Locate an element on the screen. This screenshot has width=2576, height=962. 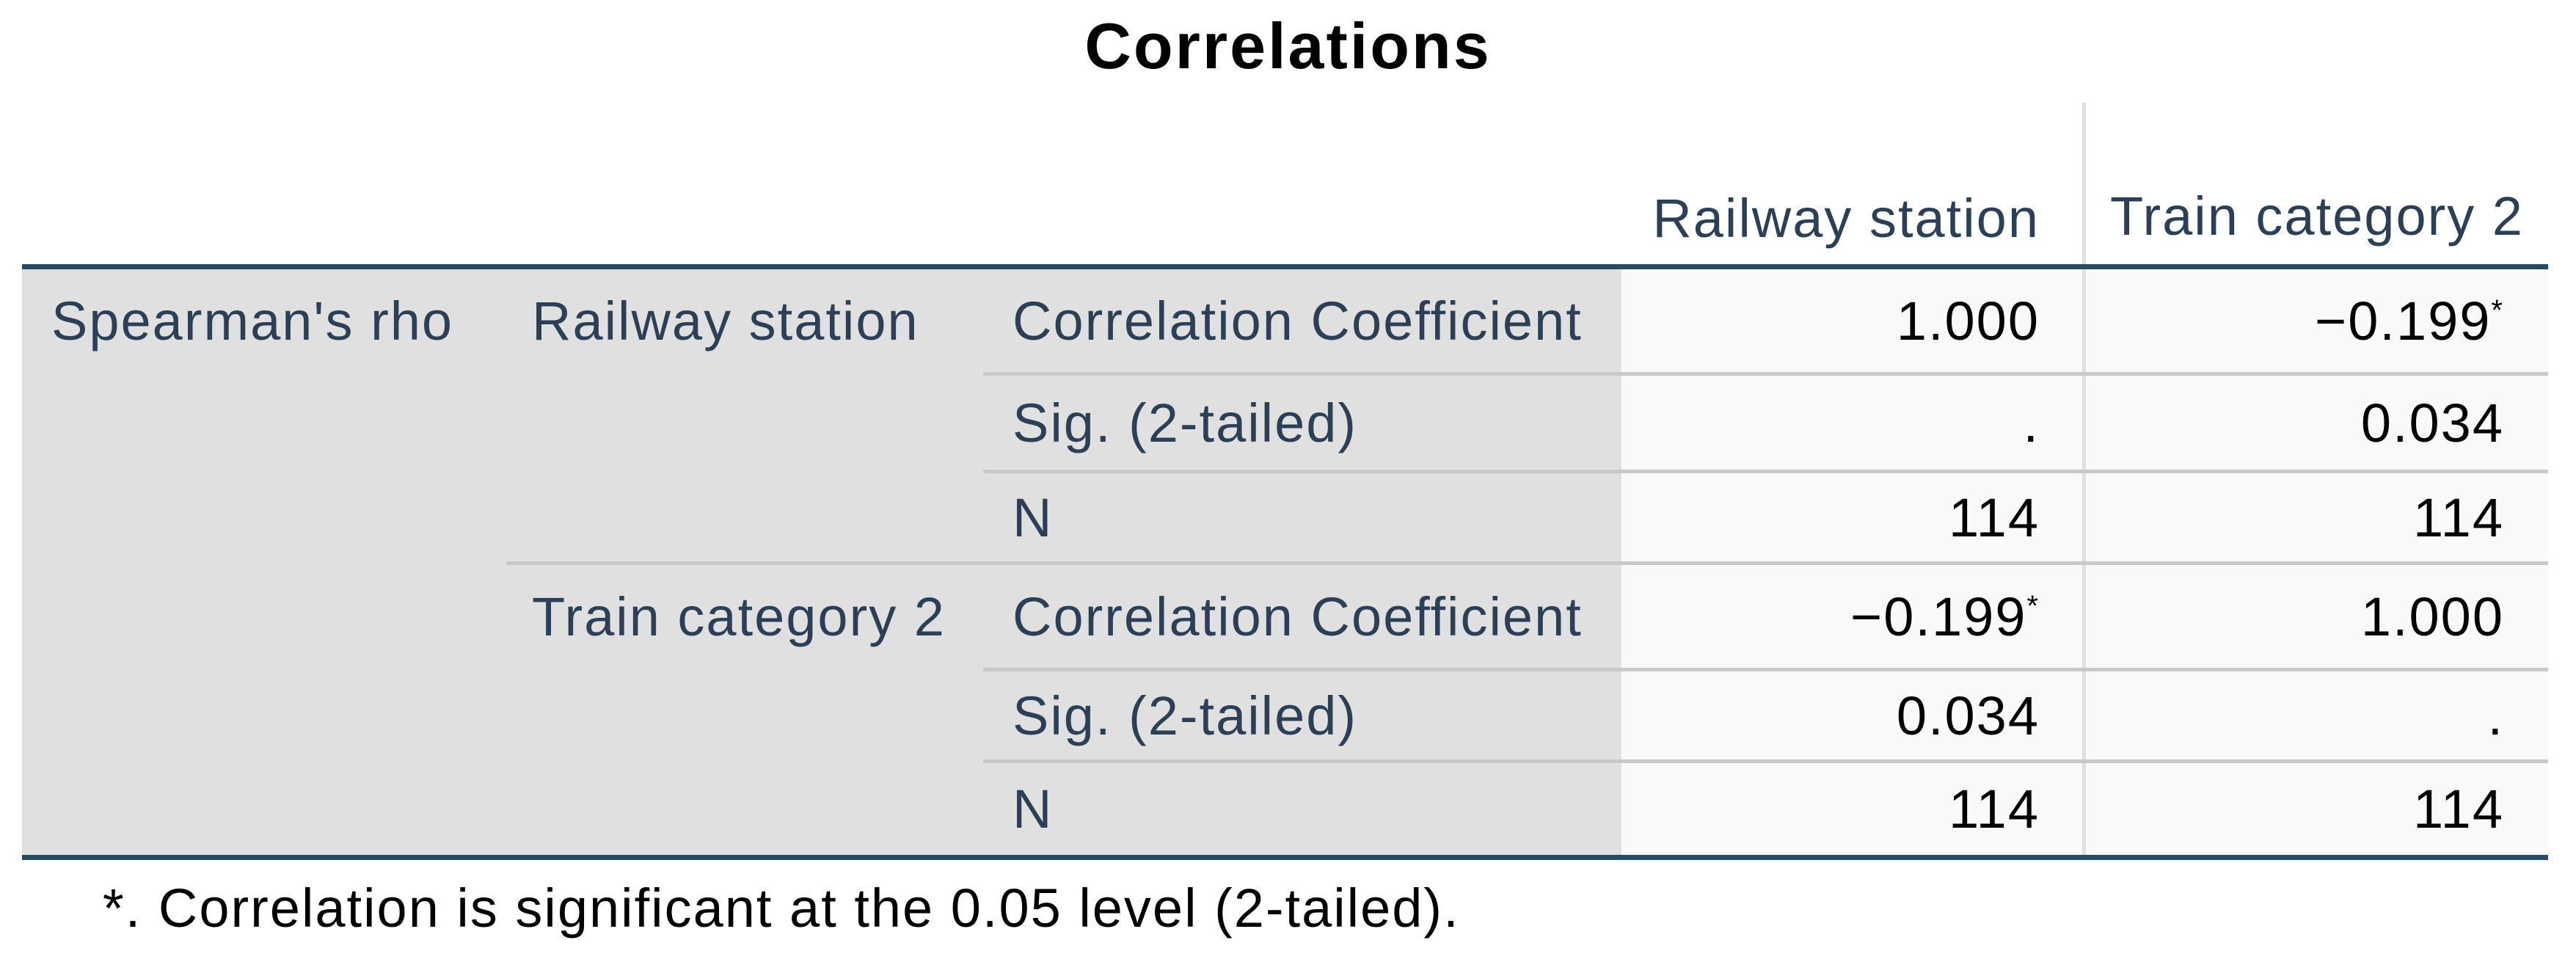
column-header-train-category-2: Train category 2 is located at coordinates (2317, 216).